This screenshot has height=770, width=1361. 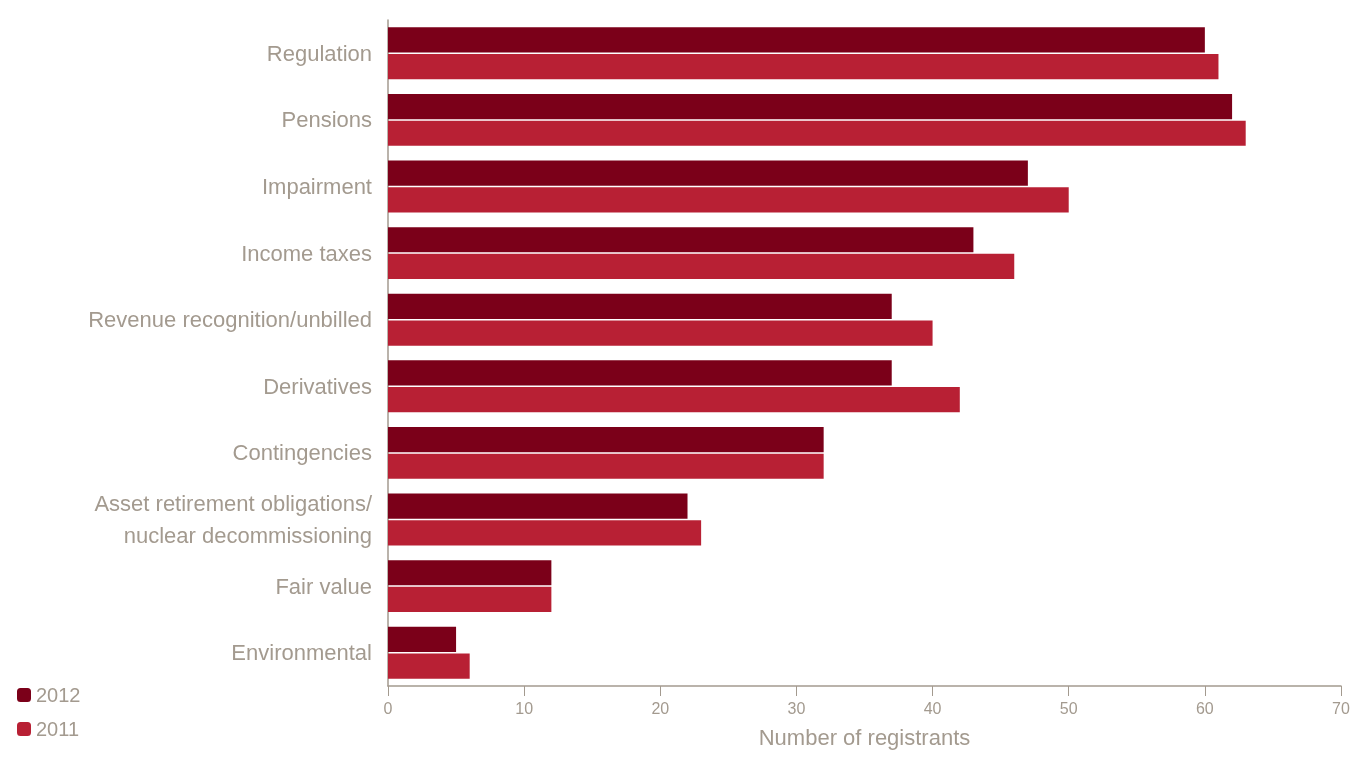 What do you see at coordinates (864, 737) in the screenshot?
I see `x-axis-title: Number of registrants` at bounding box center [864, 737].